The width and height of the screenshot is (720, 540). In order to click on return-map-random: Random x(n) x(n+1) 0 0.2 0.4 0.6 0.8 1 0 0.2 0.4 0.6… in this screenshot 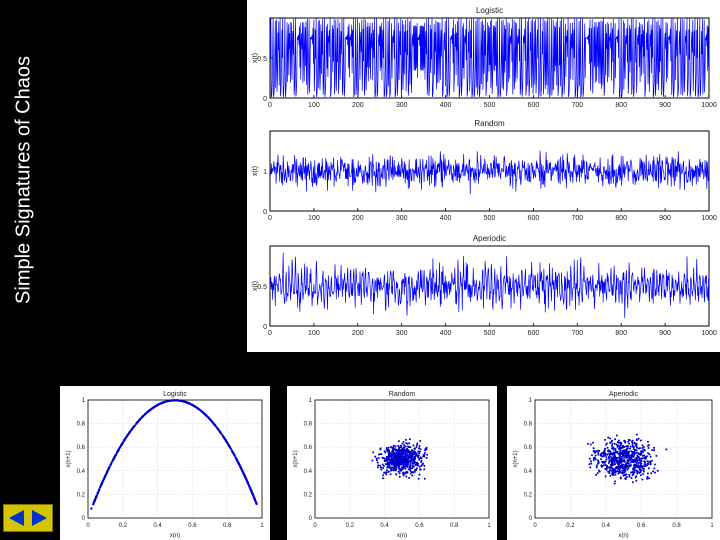, I will do `click(392, 465)`.